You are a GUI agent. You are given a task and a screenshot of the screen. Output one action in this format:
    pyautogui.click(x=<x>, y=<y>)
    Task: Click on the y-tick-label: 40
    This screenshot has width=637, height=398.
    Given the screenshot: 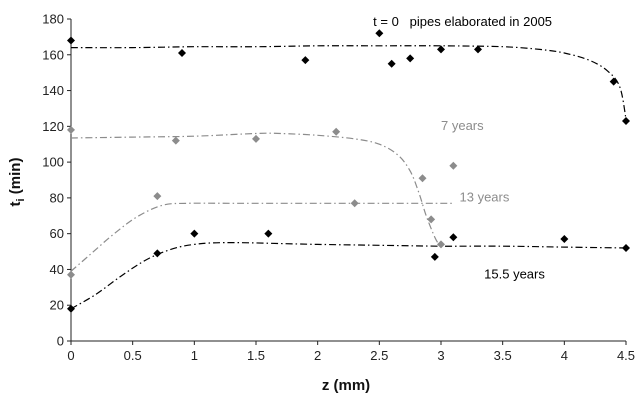 What is the action you would take?
    pyautogui.click(x=57, y=269)
    